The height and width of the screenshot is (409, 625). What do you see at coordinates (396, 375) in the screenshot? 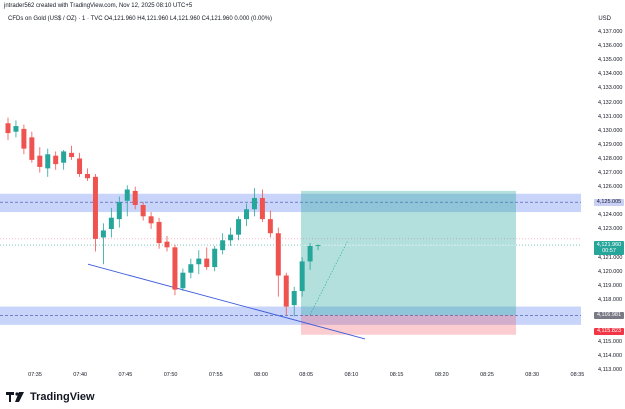
I see `time-axis-label: 08:15` at bounding box center [396, 375].